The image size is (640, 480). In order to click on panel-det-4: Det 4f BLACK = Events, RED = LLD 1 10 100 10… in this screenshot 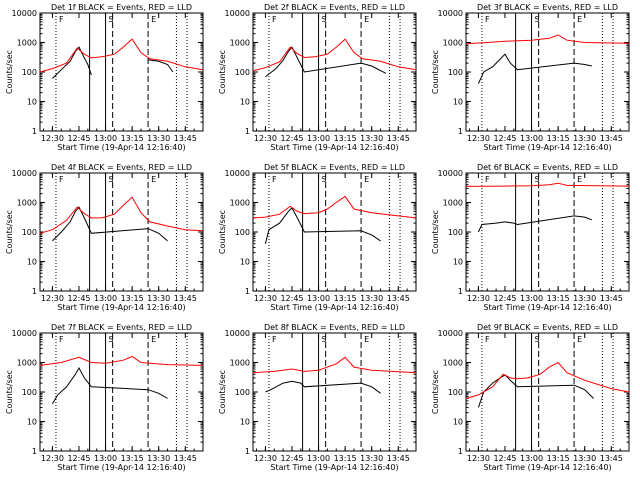, I will do `click(104, 237)`.